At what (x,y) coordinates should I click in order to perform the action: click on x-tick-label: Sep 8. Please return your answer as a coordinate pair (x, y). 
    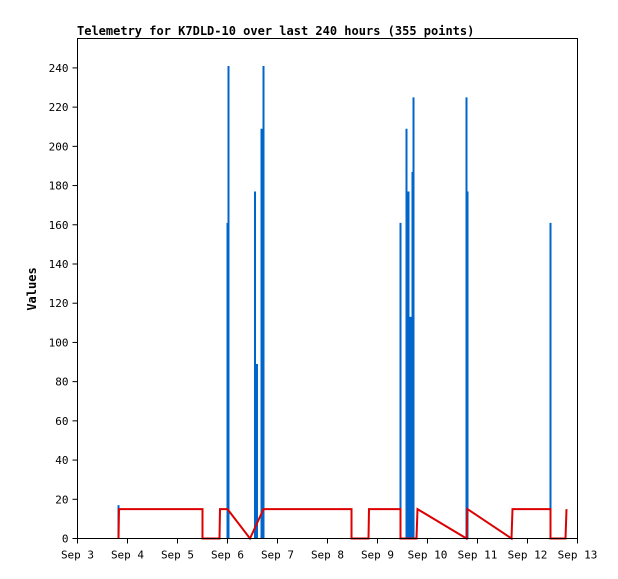
    Looking at the image, I should click on (327, 555).